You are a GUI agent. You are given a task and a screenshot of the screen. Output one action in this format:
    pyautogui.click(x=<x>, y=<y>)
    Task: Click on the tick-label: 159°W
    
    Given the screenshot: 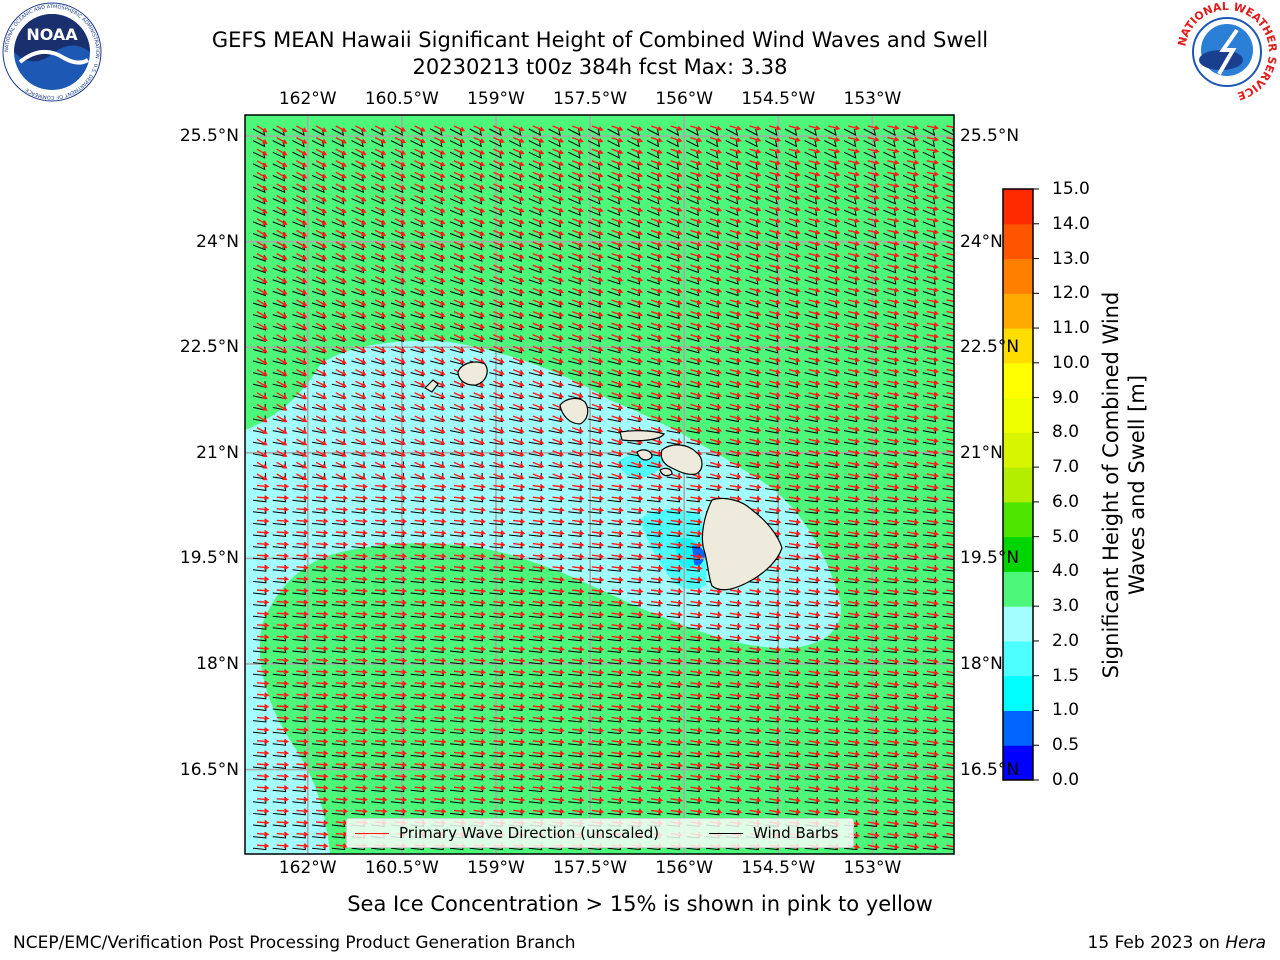 What is the action you would take?
    pyautogui.click(x=496, y=868)
    